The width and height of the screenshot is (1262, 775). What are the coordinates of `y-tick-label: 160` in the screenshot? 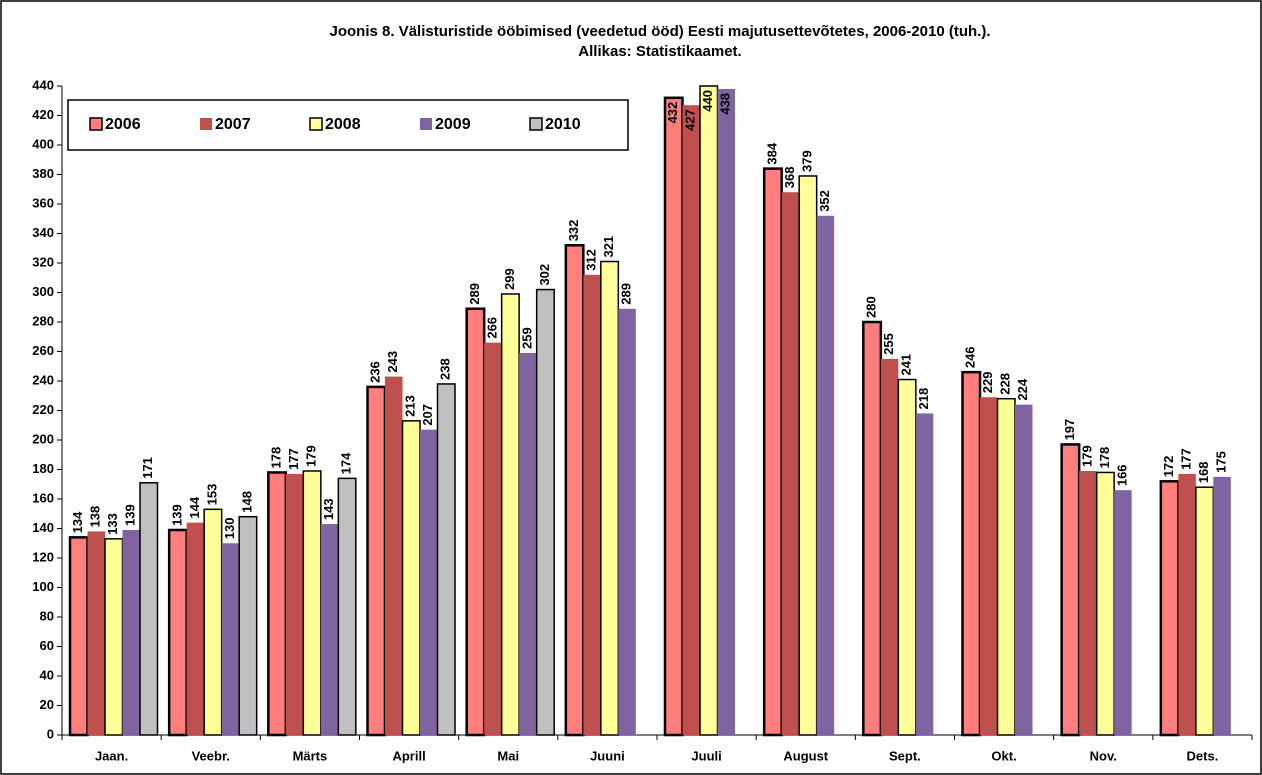 It's located at (43, 497).